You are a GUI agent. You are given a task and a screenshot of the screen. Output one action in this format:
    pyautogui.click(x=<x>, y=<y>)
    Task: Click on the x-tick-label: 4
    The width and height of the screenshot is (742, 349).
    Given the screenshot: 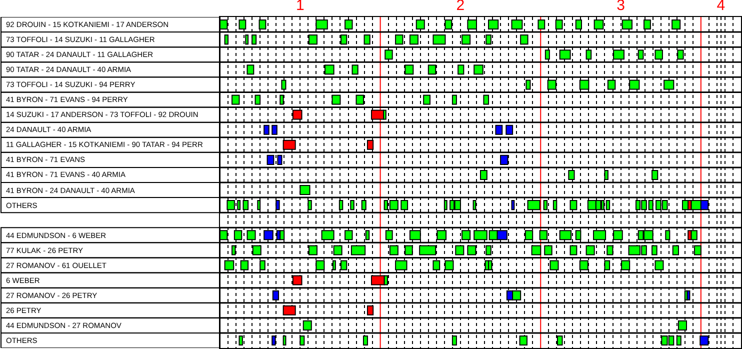 What is the action you would take?
    pyautogui.click(x=721, y=7)
    